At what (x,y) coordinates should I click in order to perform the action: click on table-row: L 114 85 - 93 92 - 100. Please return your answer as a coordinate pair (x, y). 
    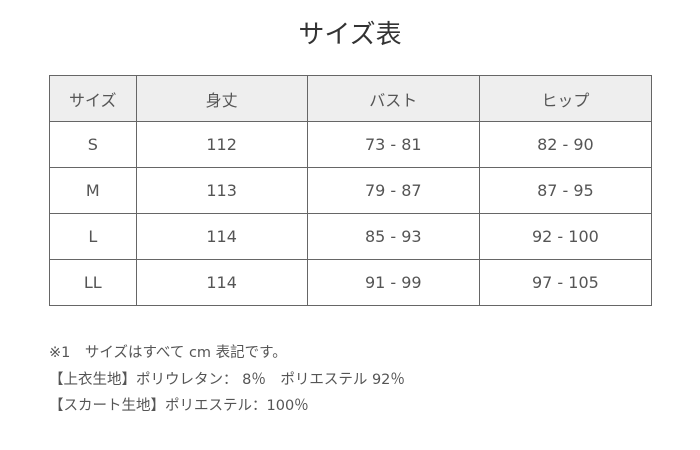
    Looking at the image, I should click on (351, 236).